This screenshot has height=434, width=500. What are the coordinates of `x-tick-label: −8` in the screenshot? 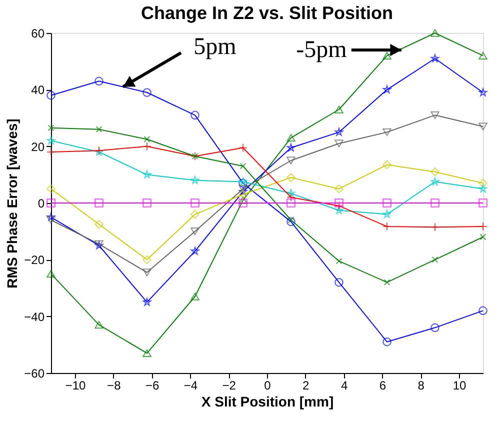 It's located at (114, 385).